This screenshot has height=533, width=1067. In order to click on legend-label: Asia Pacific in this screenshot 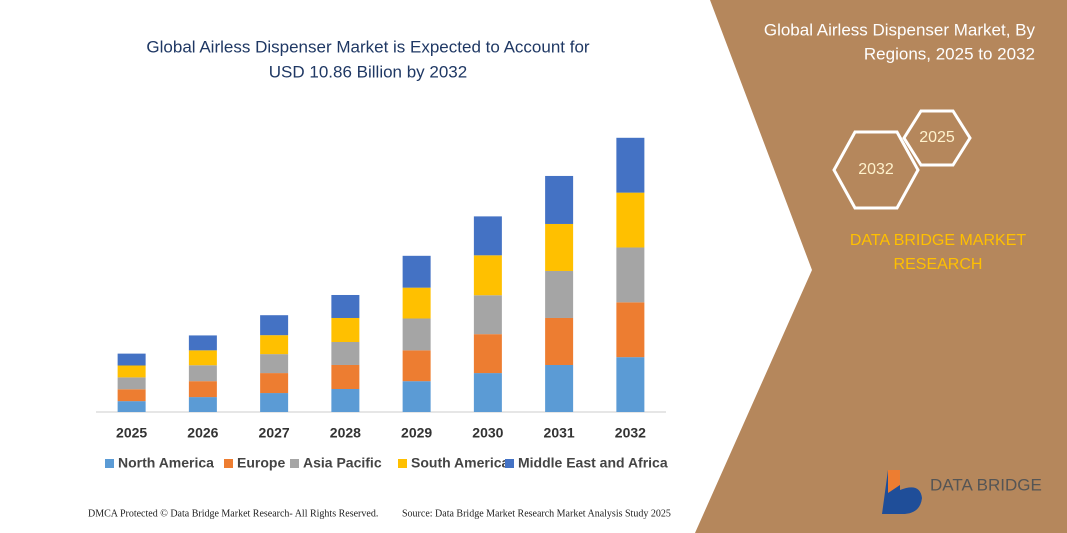, I will do `click(342, 463)`.